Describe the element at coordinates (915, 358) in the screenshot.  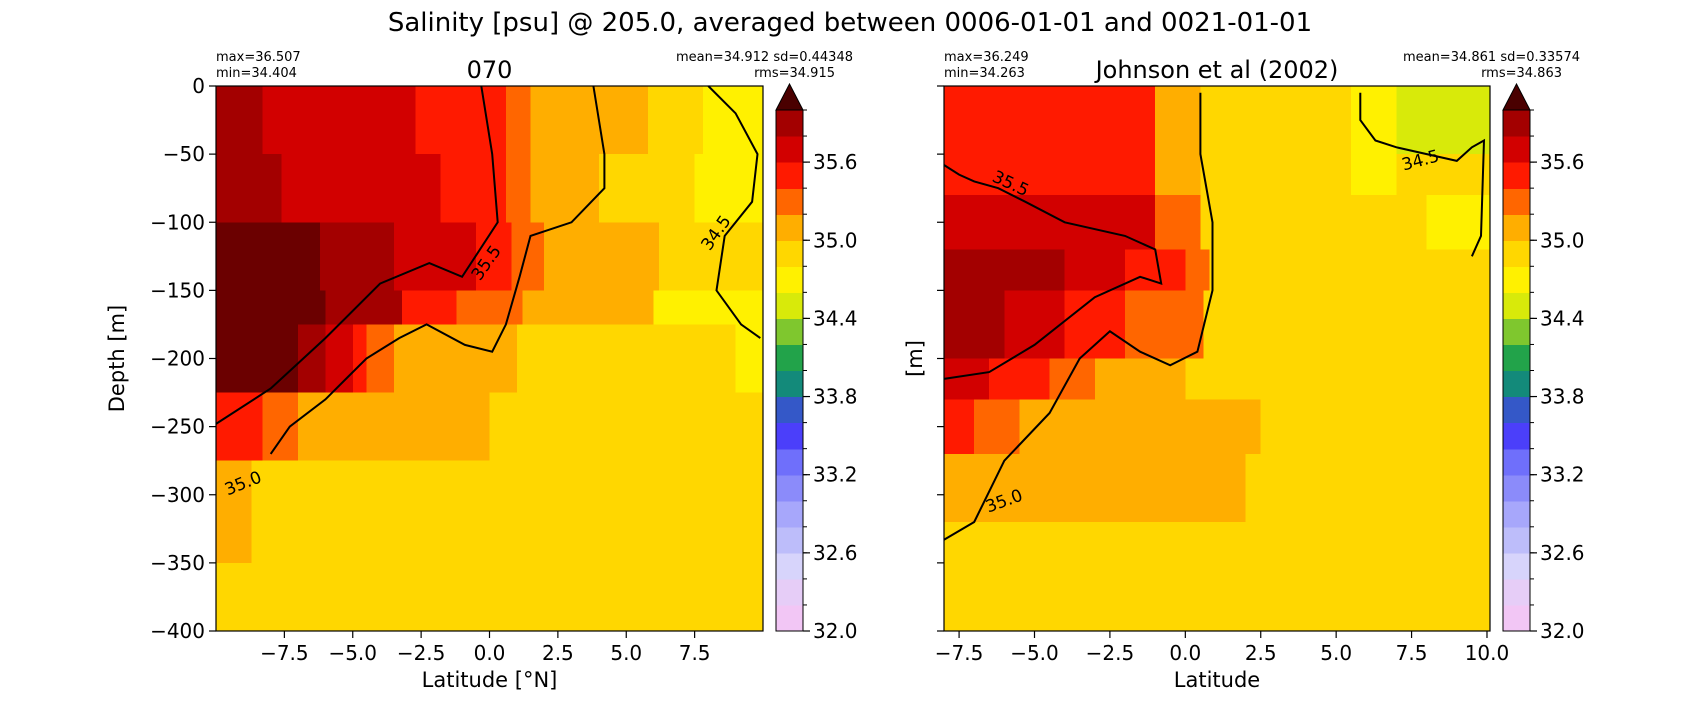
I see `y-axis-label: [m]` at that location.